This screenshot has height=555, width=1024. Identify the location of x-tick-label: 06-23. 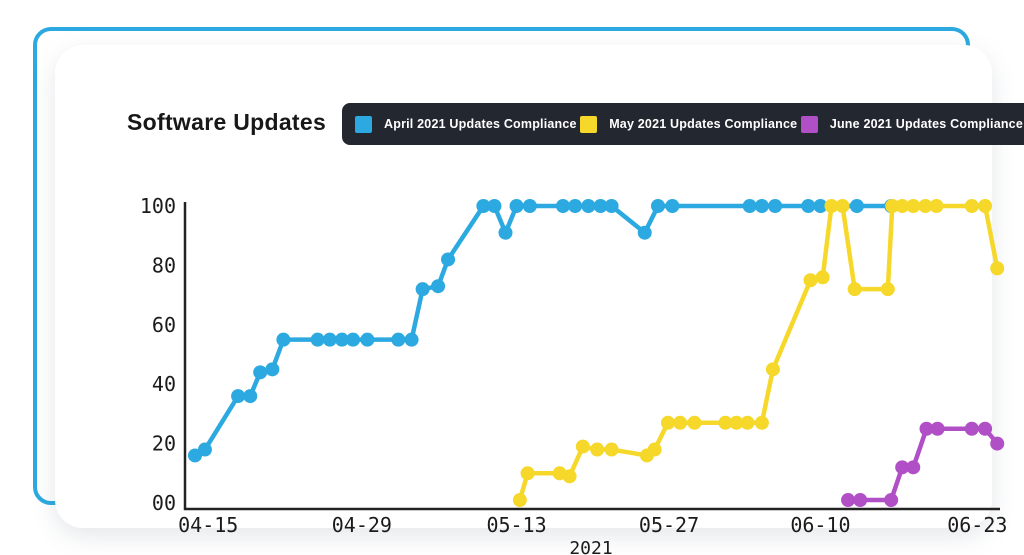
(977, 525).